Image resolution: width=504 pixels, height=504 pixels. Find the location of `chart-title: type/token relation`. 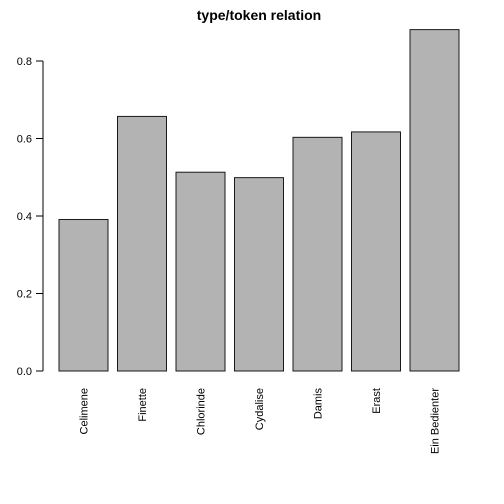

chart-title: type/token relation is located at coordinates (259, 15).